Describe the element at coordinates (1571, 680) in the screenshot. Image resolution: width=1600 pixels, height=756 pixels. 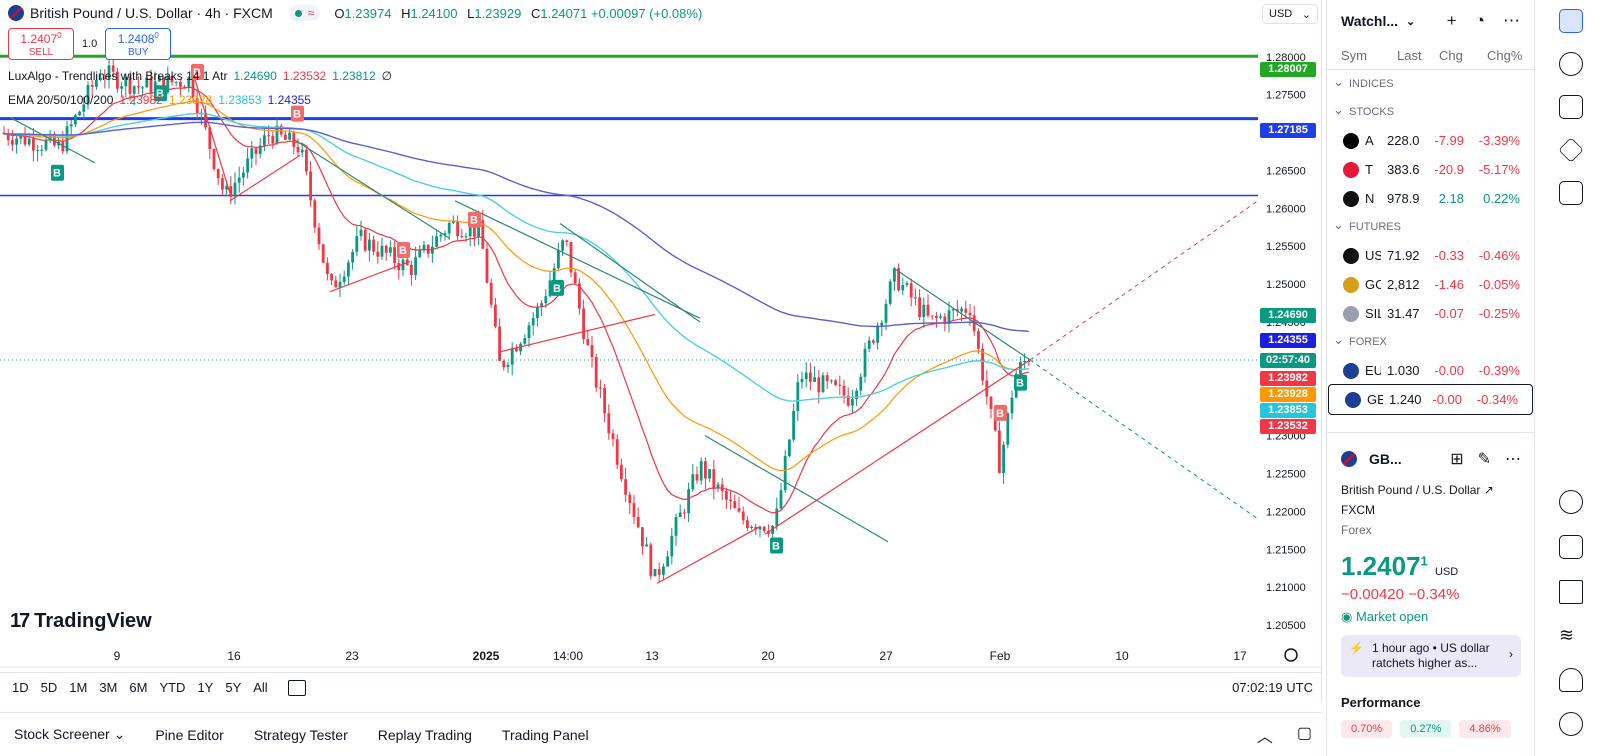
I see `notifications-icon` at that location.